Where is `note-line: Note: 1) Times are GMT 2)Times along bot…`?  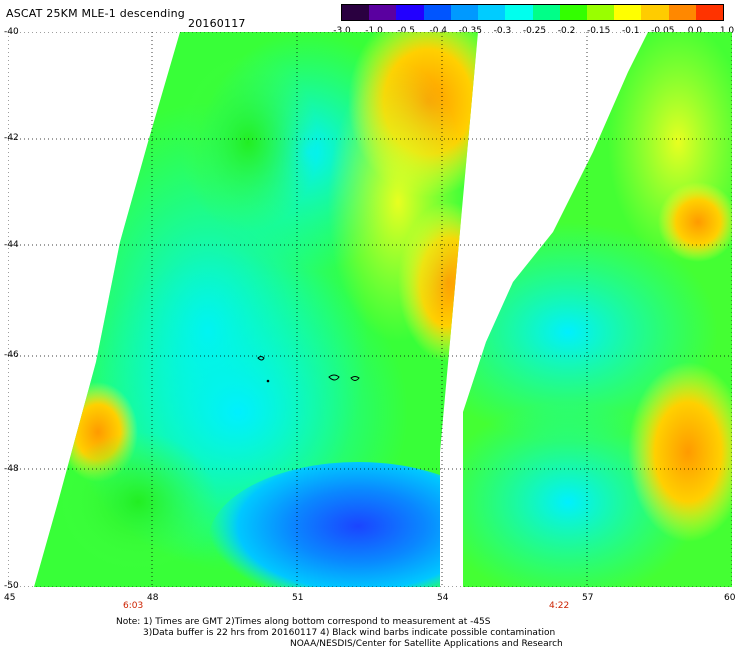 note-line: Note: 1) Times are GMT 2)Times along bot… is located at coordinates (303, 622).